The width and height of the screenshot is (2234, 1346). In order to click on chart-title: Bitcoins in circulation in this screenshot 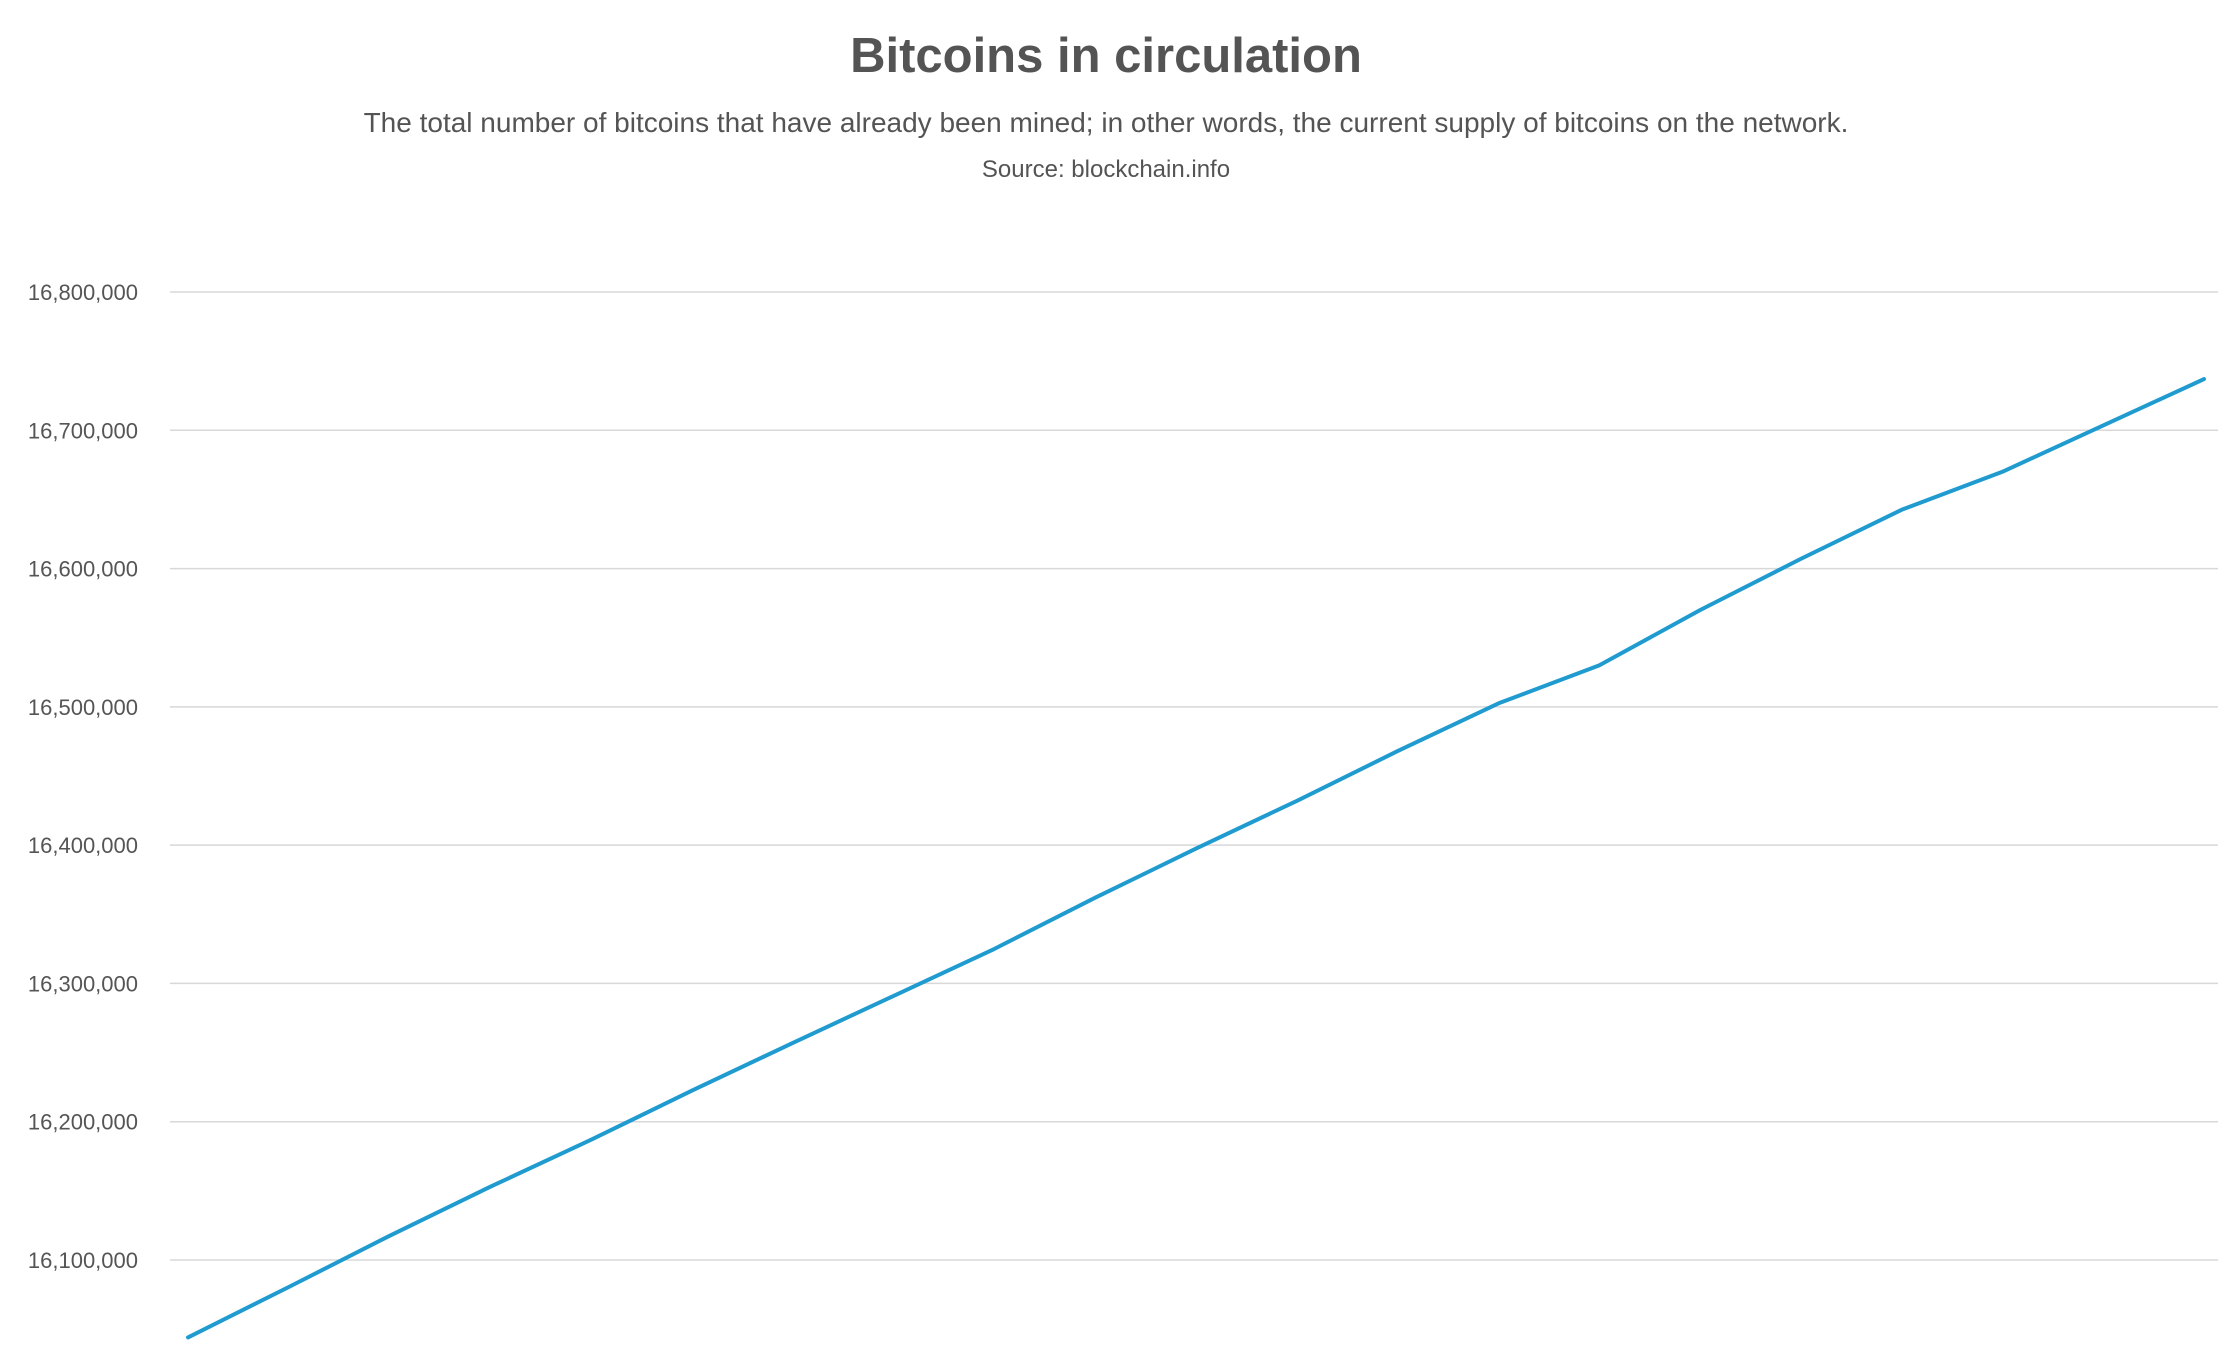, I will do `click(1106, 56)`.